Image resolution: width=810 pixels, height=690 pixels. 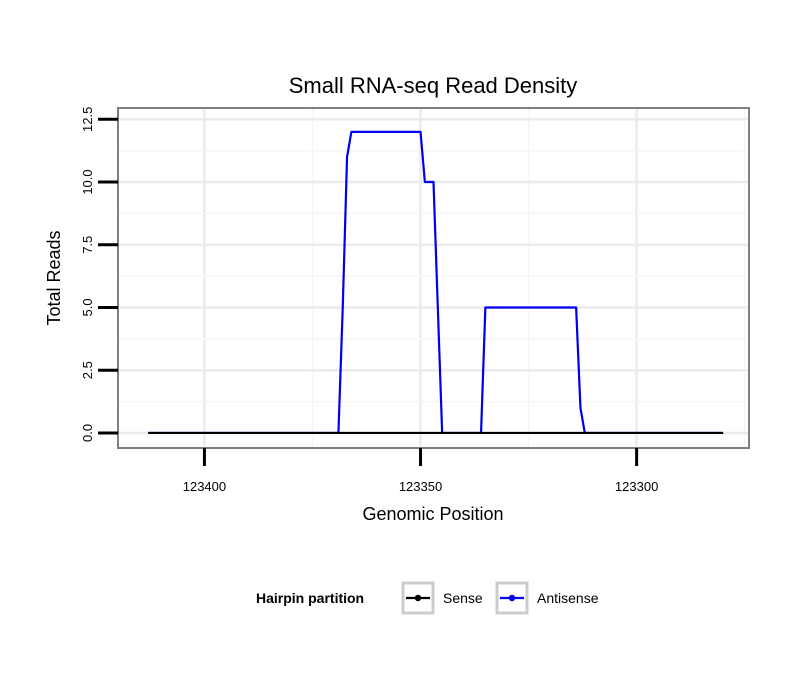 What do you see at coordinates (463, 598) in the screenshot?
I see `legend-label: Sense` at bounding box center [463, 598].